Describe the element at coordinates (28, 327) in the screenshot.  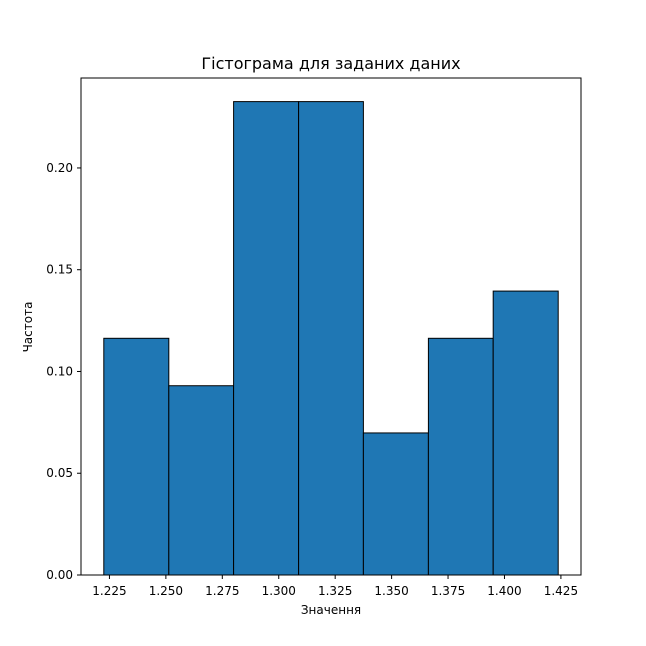
I see `y-axis-label: Частота` at that location.